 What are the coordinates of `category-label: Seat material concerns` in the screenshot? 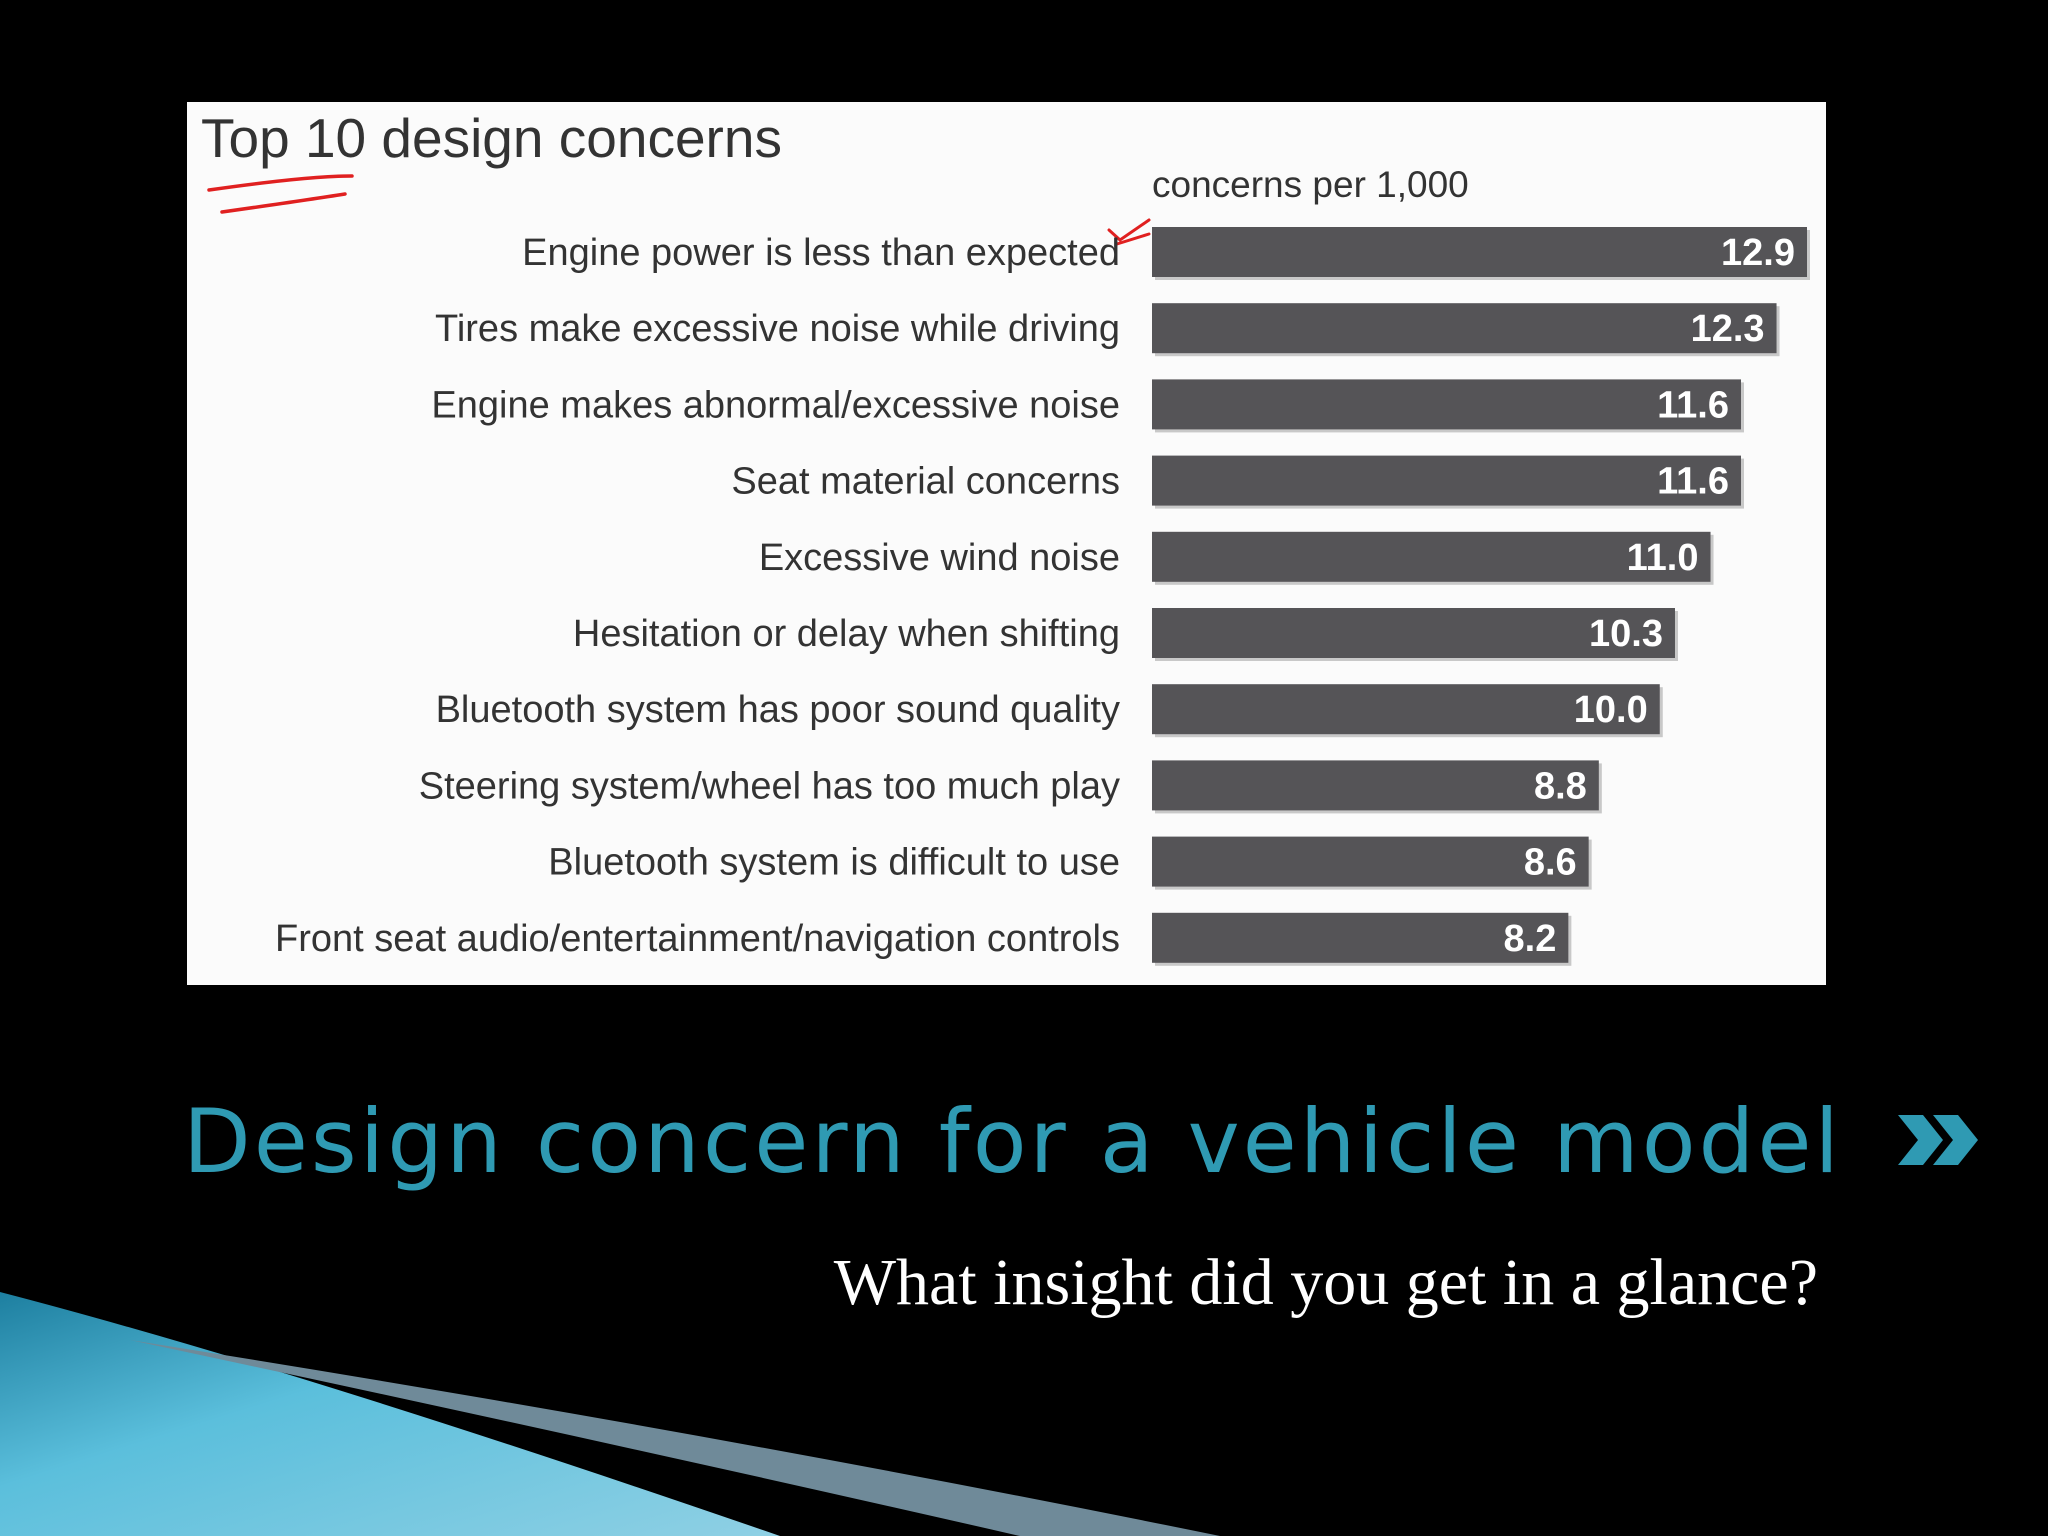 It's located at (925, 482).